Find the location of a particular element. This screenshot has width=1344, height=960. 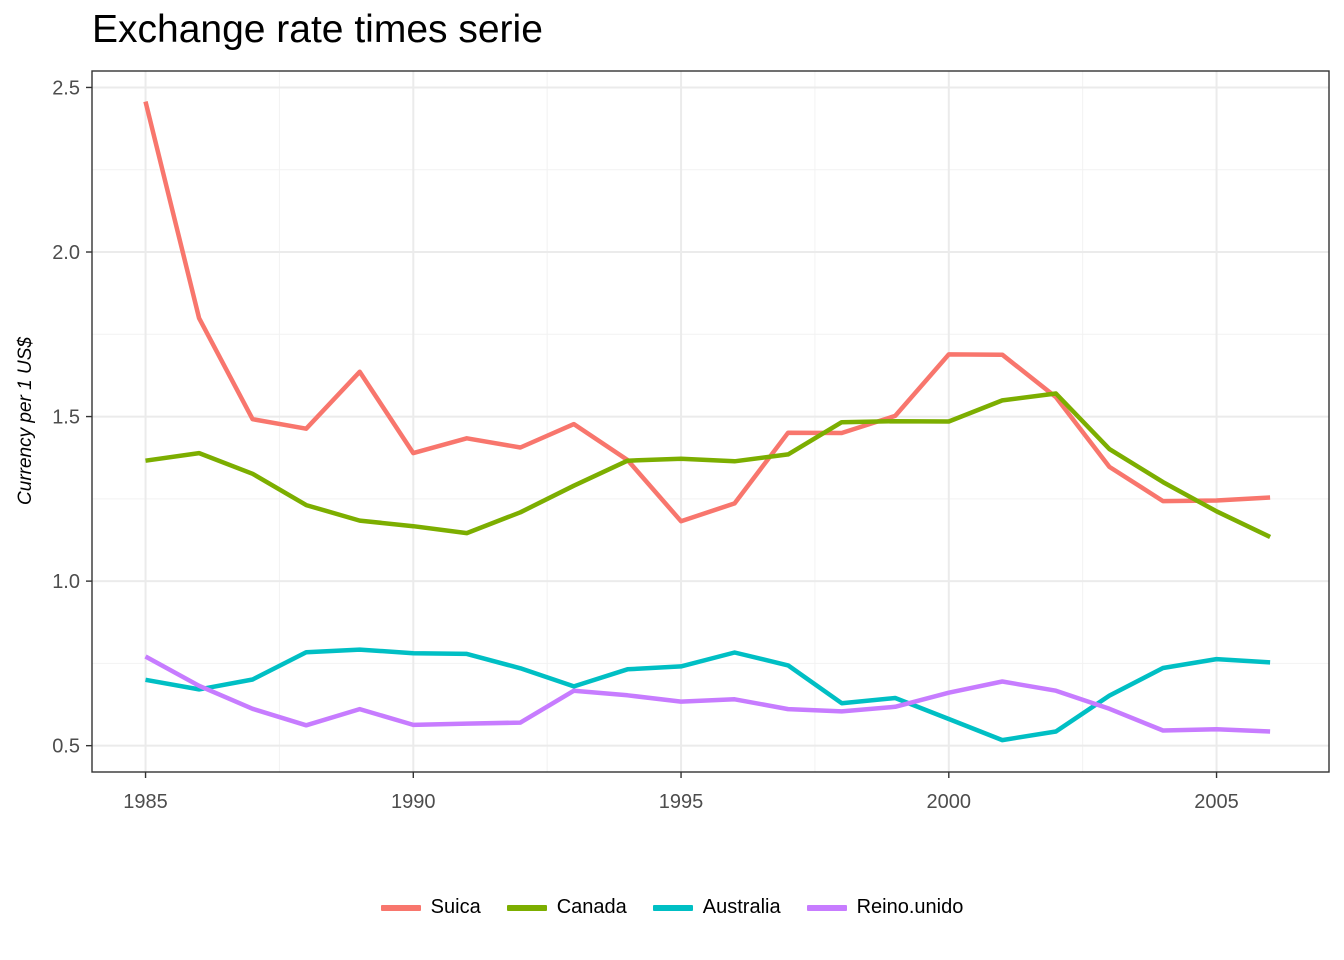

y-tick-label: 1.0 is located at coordinates (66, 582).